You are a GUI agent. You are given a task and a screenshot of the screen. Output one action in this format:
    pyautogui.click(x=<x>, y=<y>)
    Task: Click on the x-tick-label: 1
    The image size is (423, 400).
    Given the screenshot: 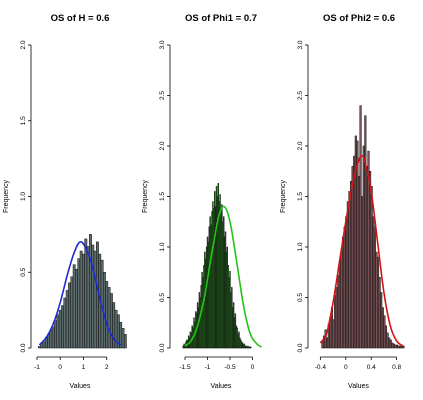 What is the action you would take?
    pyautogui.click(x=84, y=367)
    